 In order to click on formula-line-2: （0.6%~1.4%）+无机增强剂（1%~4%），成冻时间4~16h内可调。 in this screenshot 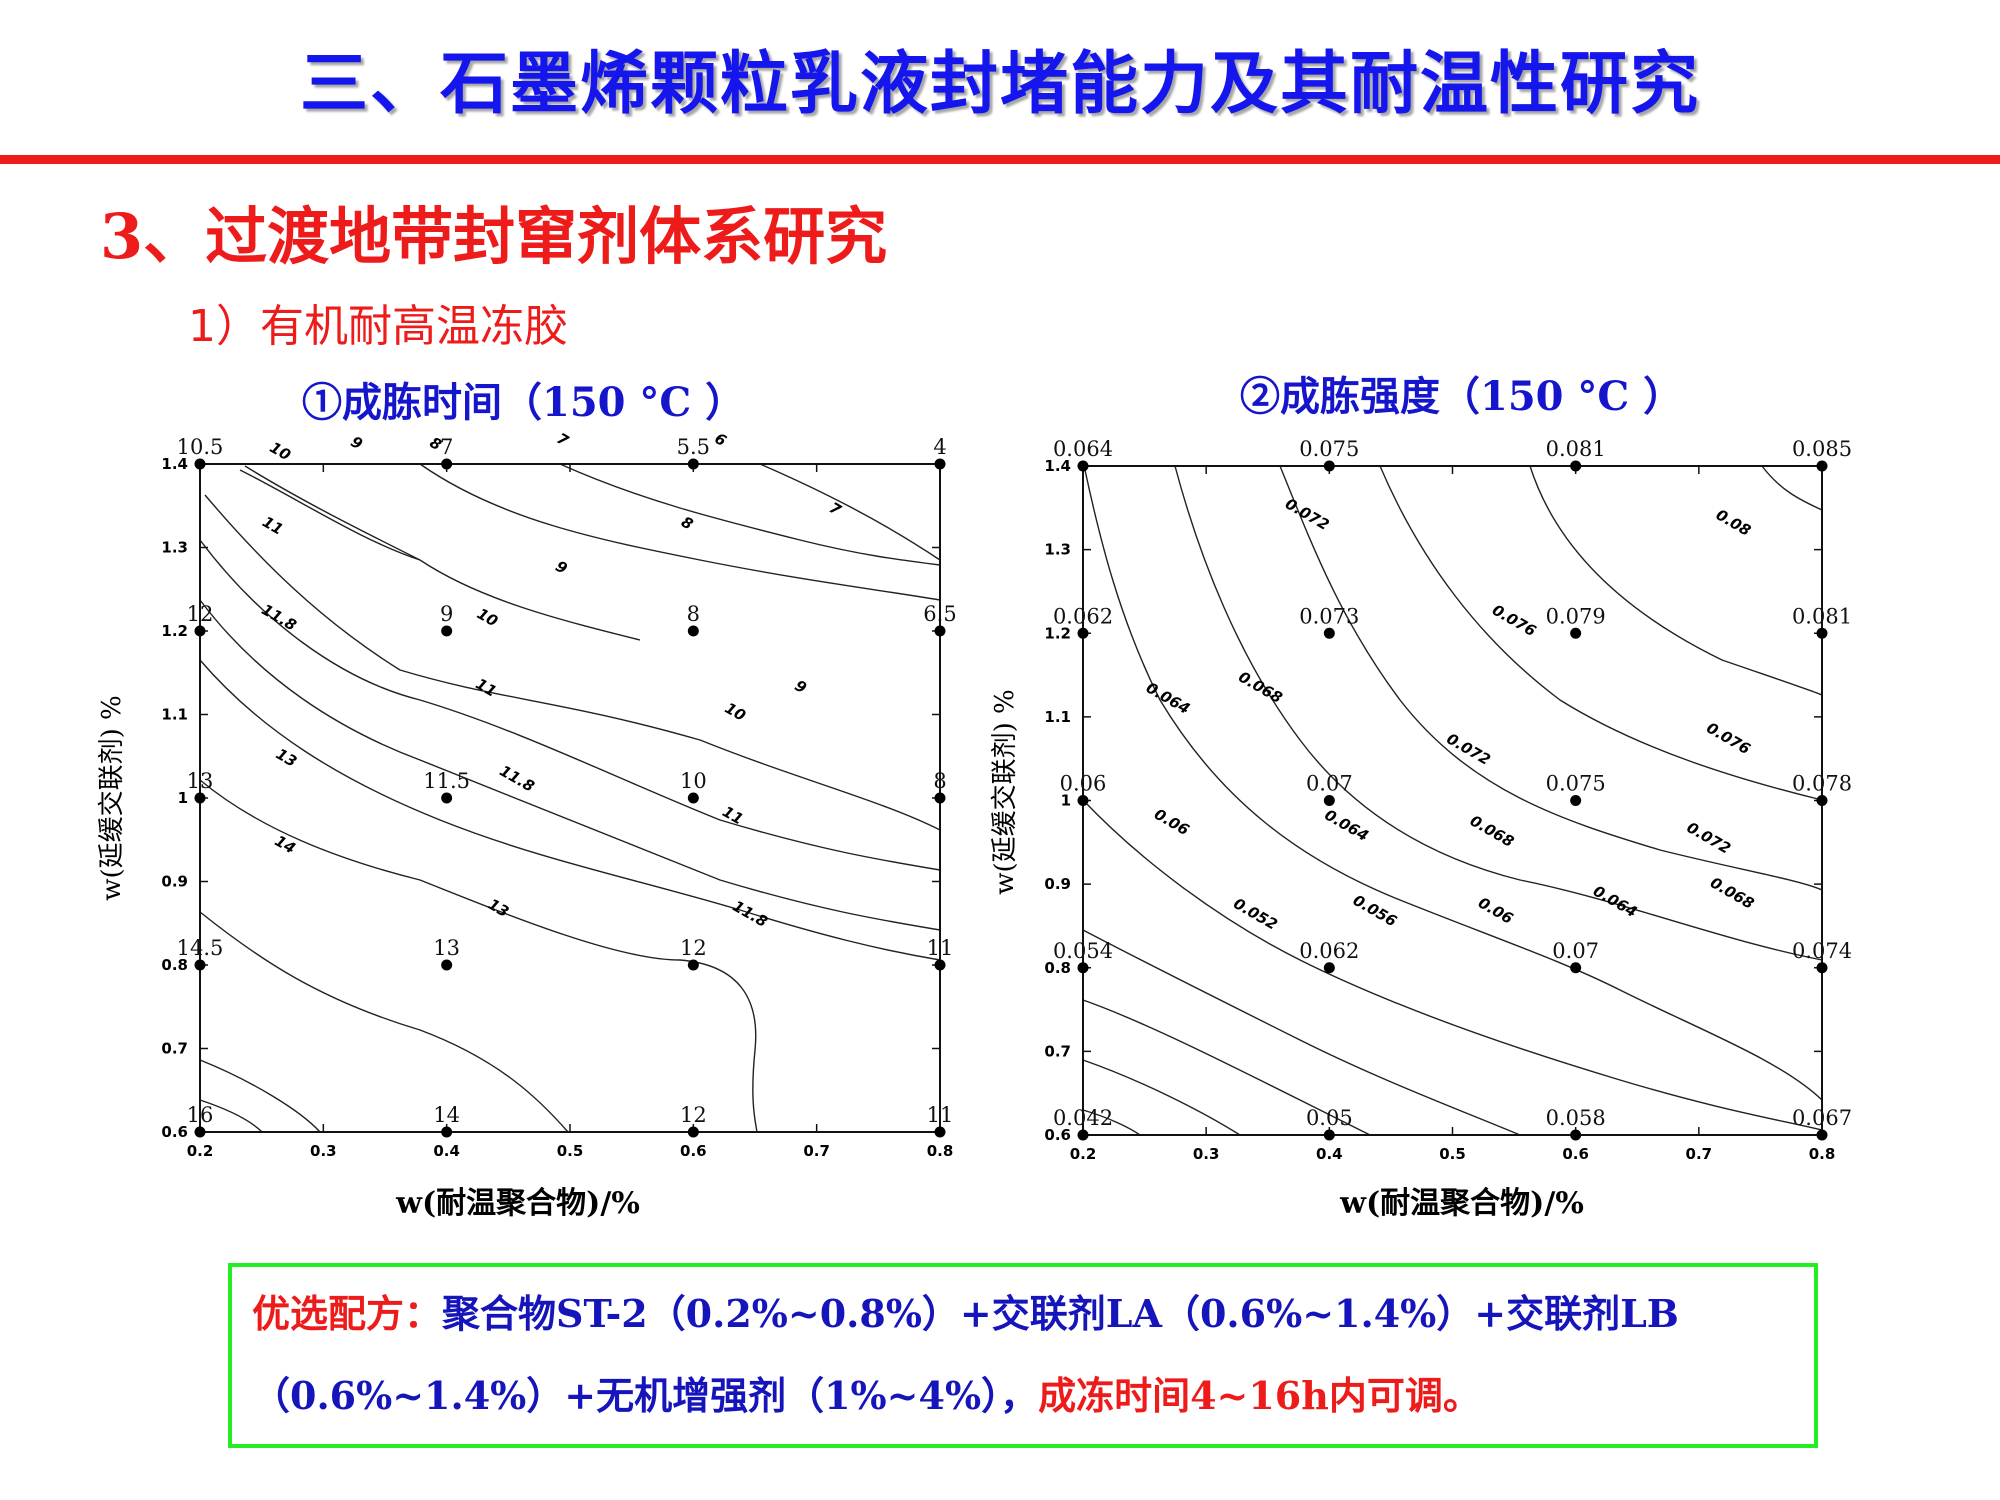, I will do `click(1033, 1396)`.